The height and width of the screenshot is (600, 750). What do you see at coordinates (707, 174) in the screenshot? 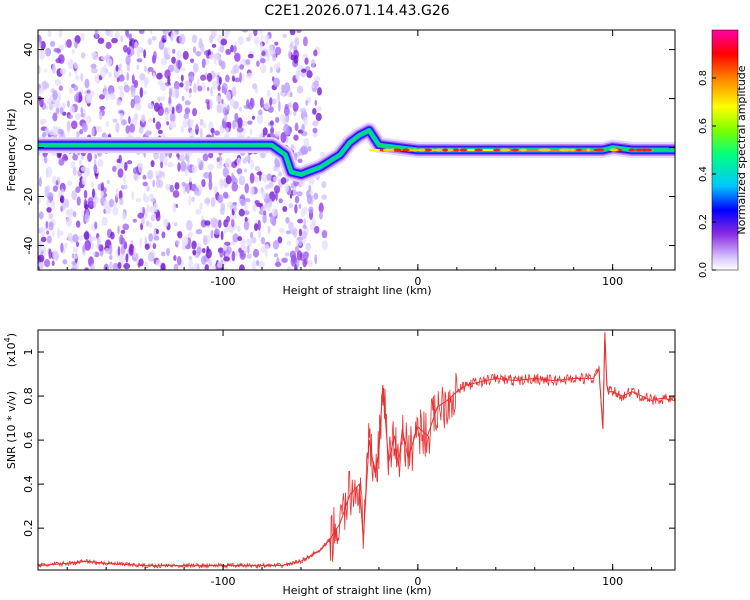
I see `colorbar-ticks: 0.0 0.2 0.4 0.6 0.8` at bounding box center [707, 174].